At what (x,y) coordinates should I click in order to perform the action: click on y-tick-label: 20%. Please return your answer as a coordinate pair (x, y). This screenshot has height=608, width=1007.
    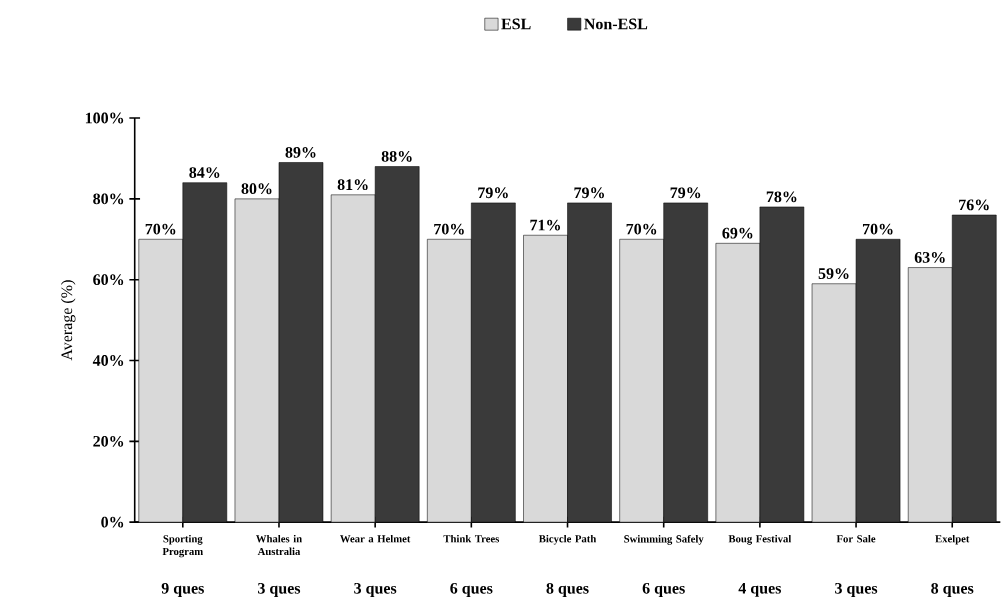
    Looking at the image, I should click on (108, 441).